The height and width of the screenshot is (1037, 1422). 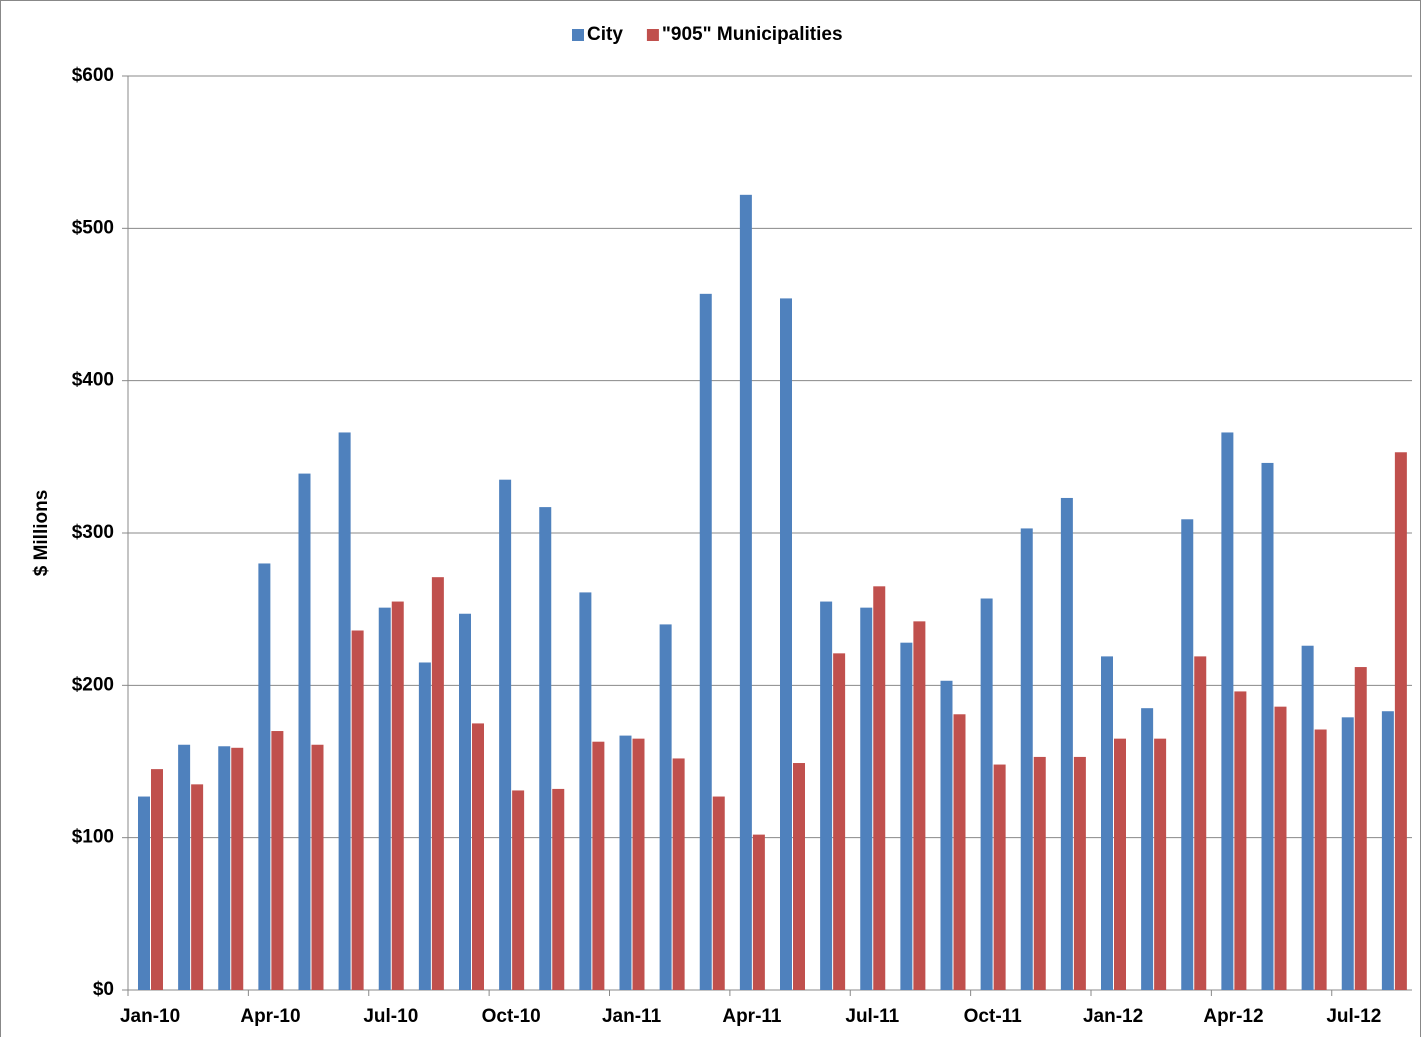 What do you see at coordinates (93, 837) in the screenshot?
I see `y-tick-label: $100` at bounding box center [93, 837].